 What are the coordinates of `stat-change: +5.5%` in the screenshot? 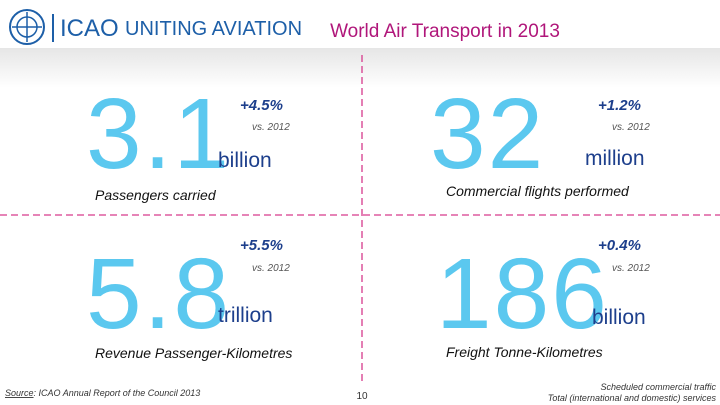 It's located at (261, 245).